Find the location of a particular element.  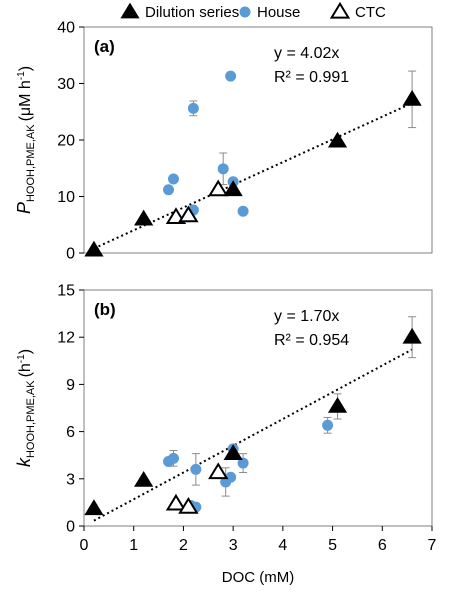

trendline-r2: R² = 0.954 is located at coordinates (311, 340).